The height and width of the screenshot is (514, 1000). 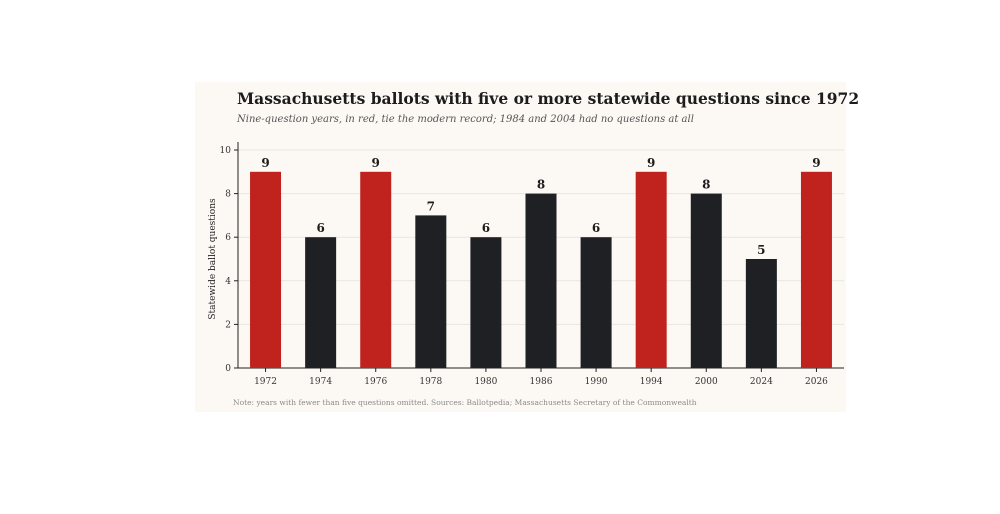 What do you see at coordinates (376, 163) in the screenshot?
I see `data-label-1976: 9` at bounding box center [376, 163].